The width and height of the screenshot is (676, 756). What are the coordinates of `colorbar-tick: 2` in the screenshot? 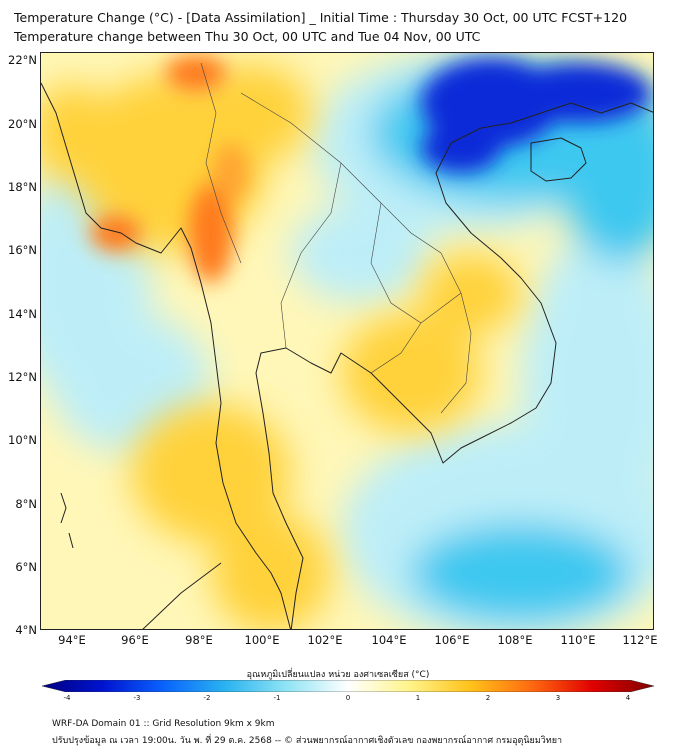 It's located at (488, 698).